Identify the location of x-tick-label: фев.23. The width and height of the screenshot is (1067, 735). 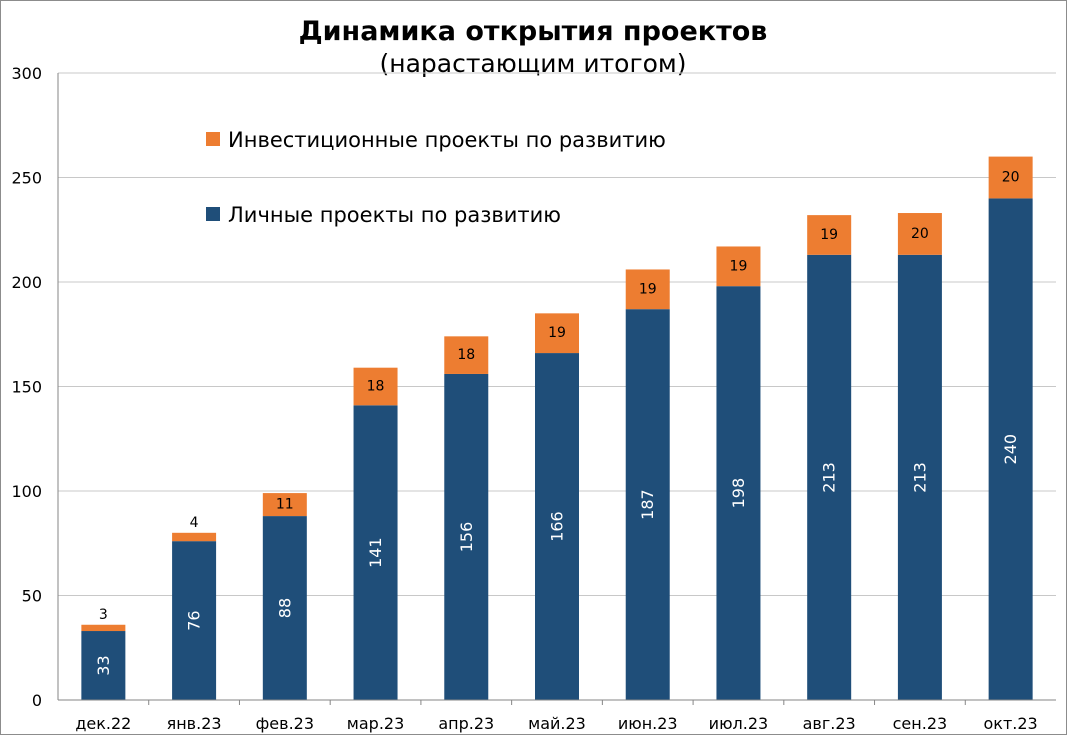
(285, 723).